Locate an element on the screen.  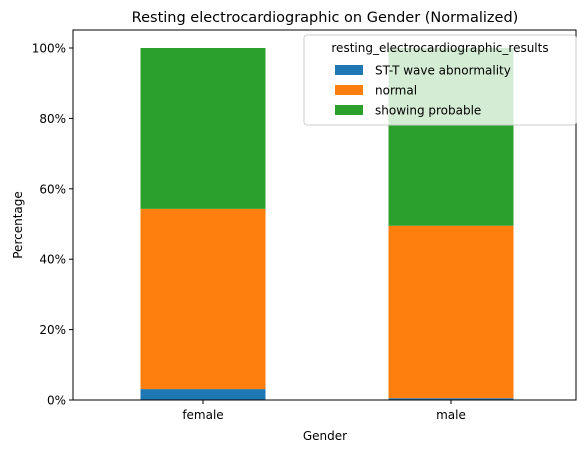
x-tick-label: male is located at coordinates (451, 415).